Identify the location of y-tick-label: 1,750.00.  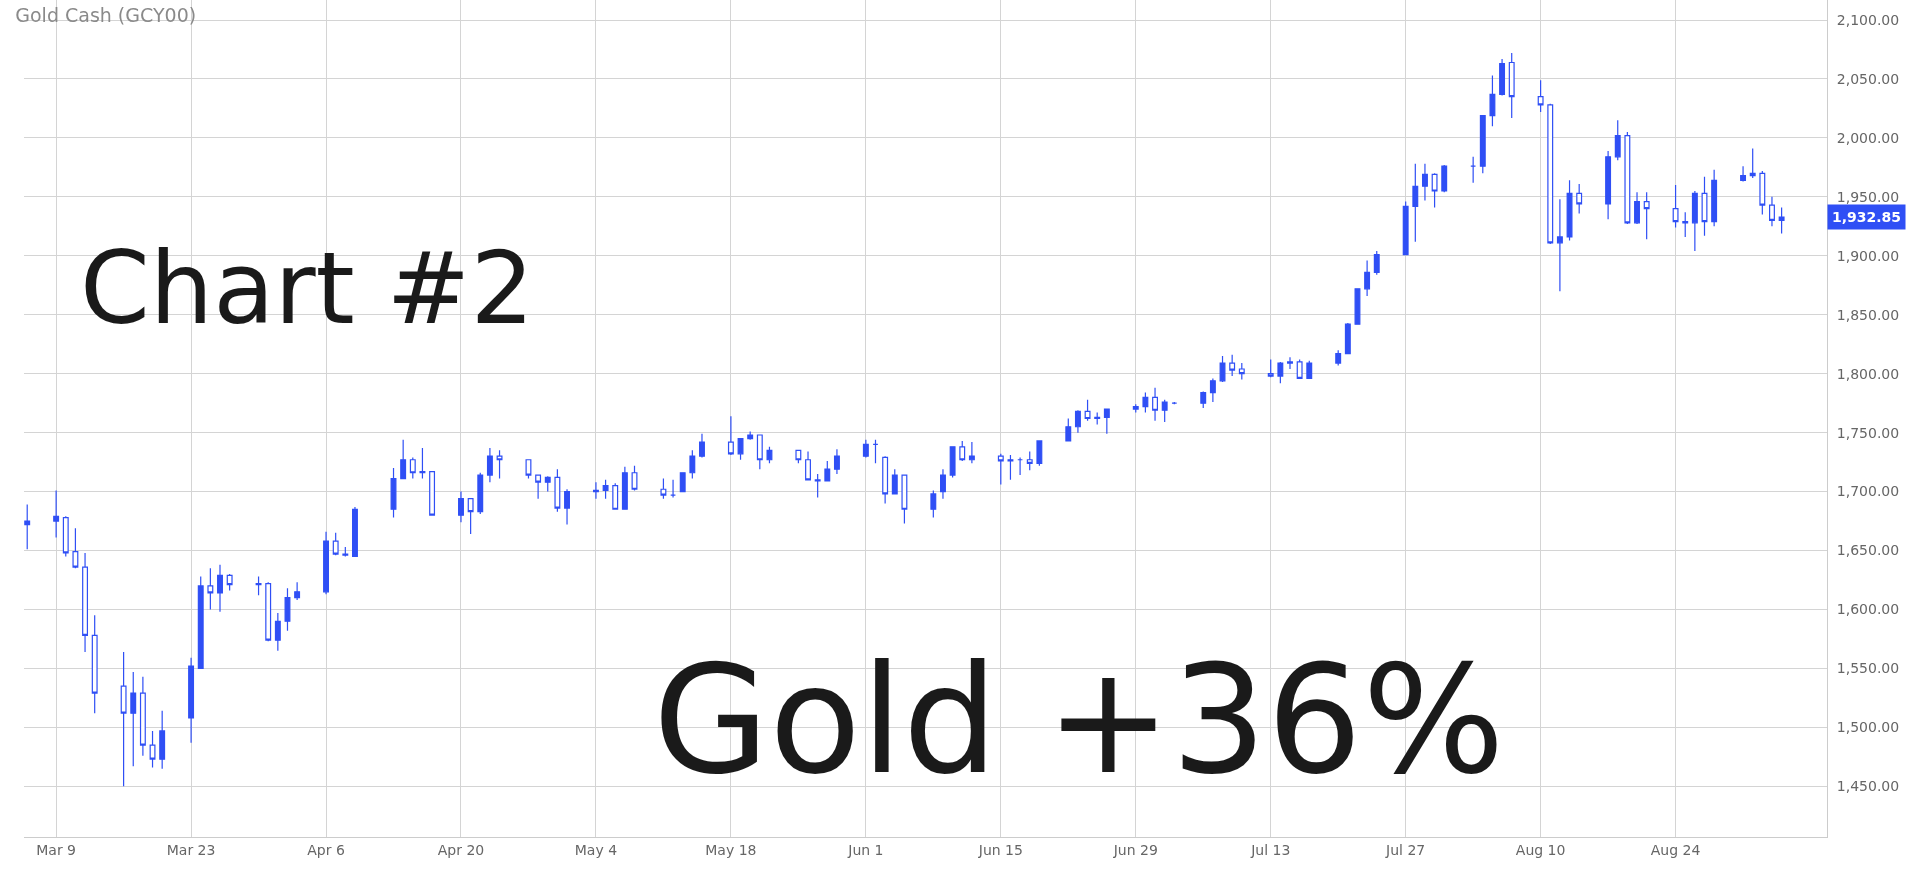
(1868, 432).